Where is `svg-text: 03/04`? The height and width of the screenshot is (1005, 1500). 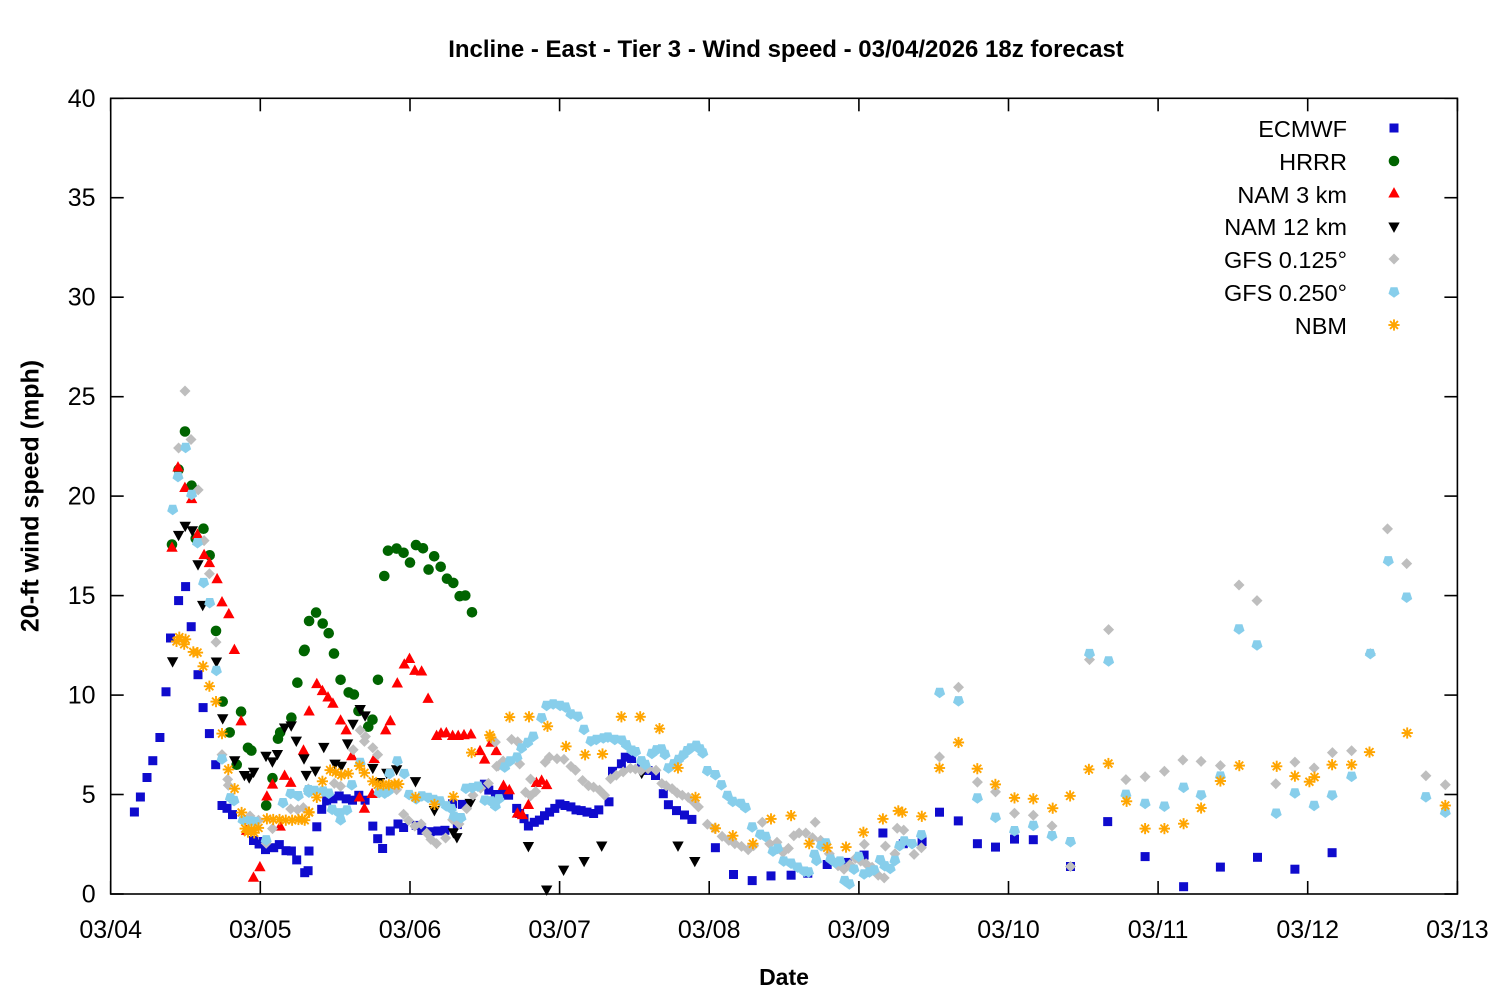
svg-text: 03/04 is located at coordinates (110, 930).